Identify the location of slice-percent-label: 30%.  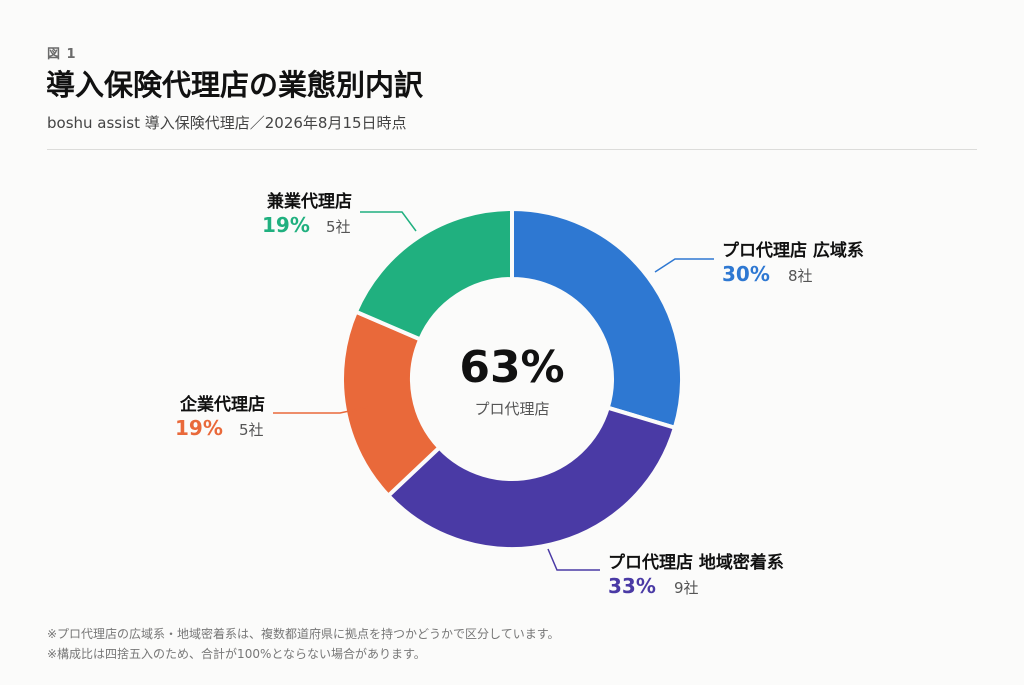
(746, 274).